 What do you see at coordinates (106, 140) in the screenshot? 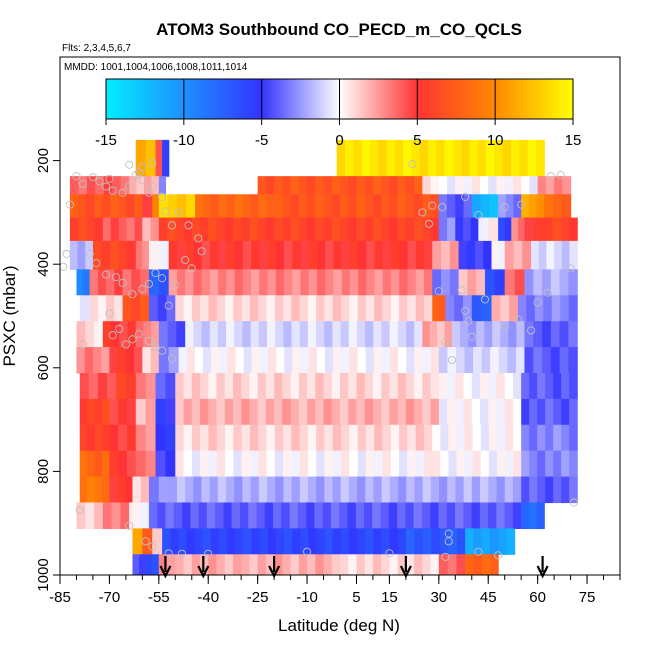
I see `colorbar-tick-label: -15` at bounding box center [106, 140].